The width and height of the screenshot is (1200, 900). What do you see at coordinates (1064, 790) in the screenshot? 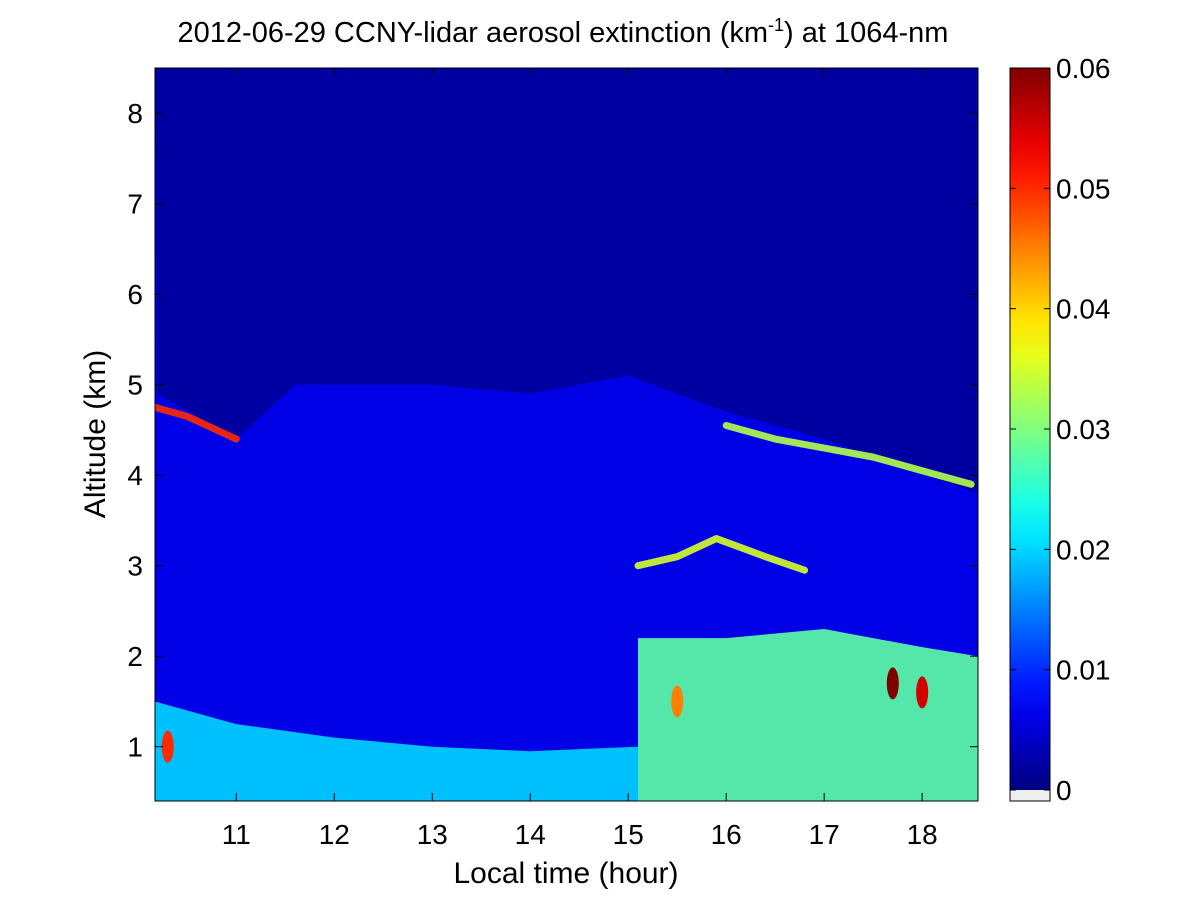
I see `colorbar-tick-label: 0` at bounding box center [1064, 790].